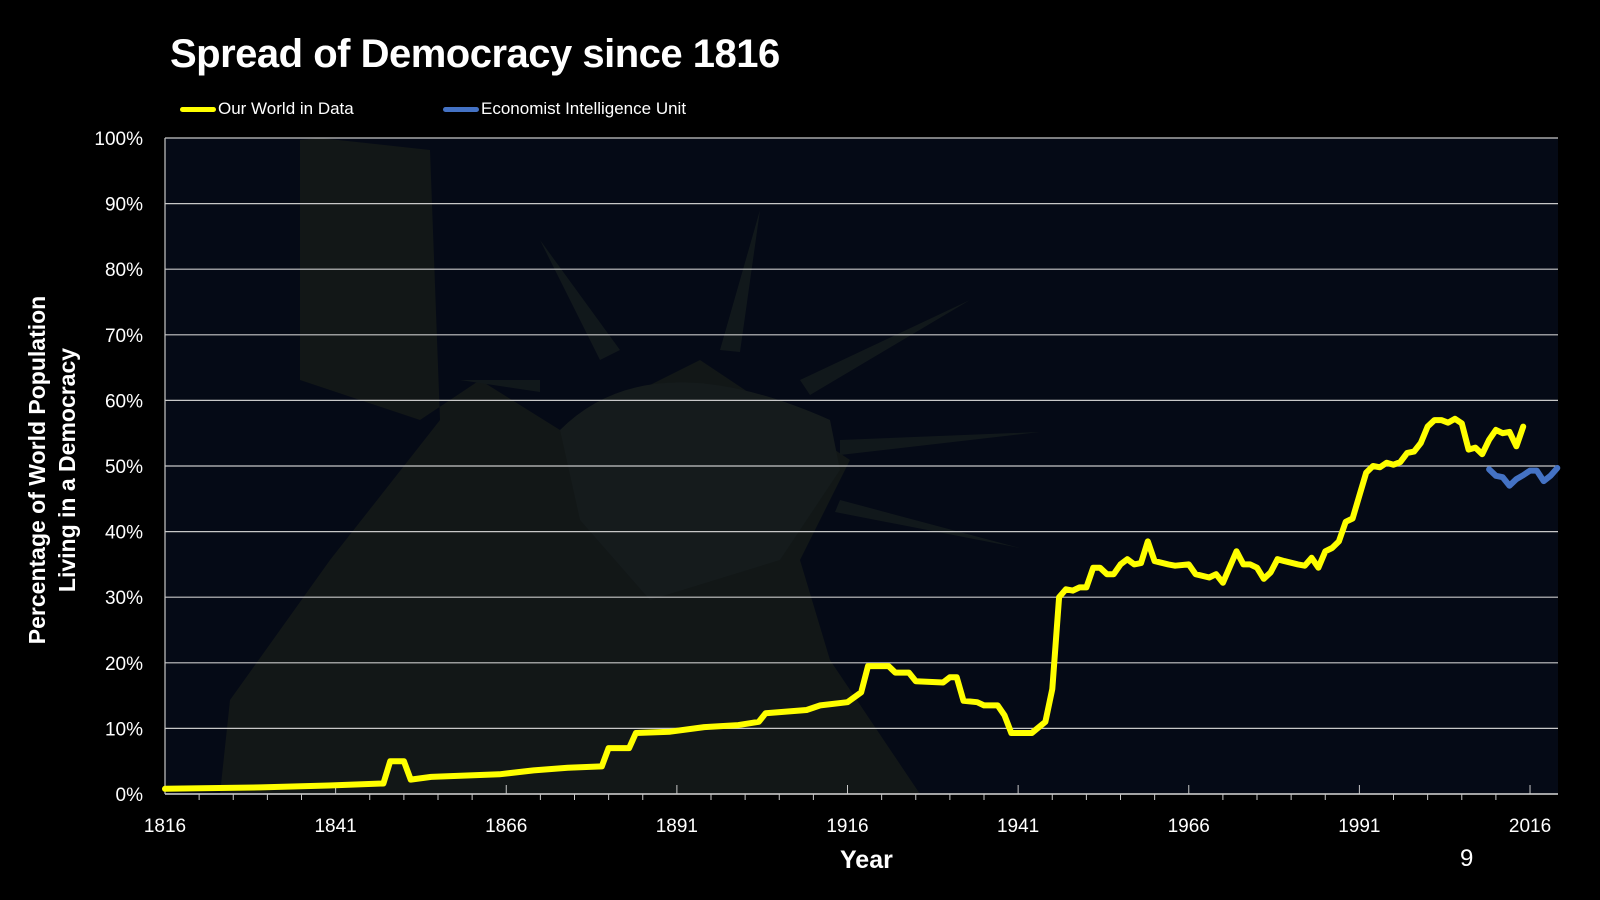  I want to click on y-tick-label: 90%, so click(124, 205).